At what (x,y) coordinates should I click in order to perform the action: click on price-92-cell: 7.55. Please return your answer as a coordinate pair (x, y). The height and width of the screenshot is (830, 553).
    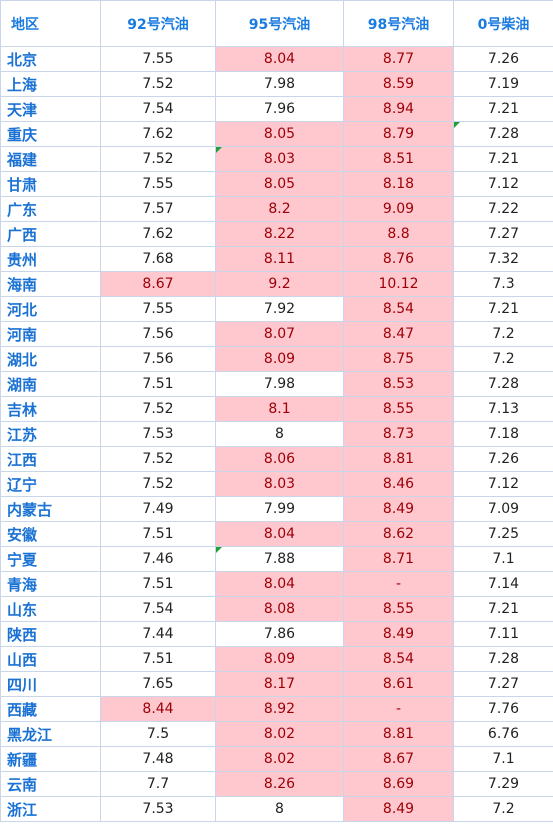
    Looking at the image, I should click on (158, 59).